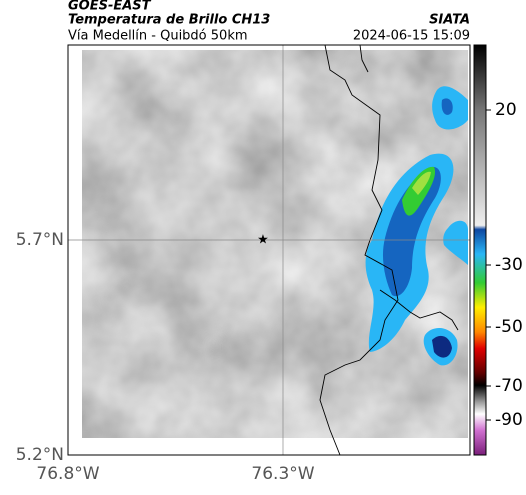 Image resolution: width=526 pixels, height=495 pixels. I want to click on colorbar-tick-label: -50, so click(509, 327).